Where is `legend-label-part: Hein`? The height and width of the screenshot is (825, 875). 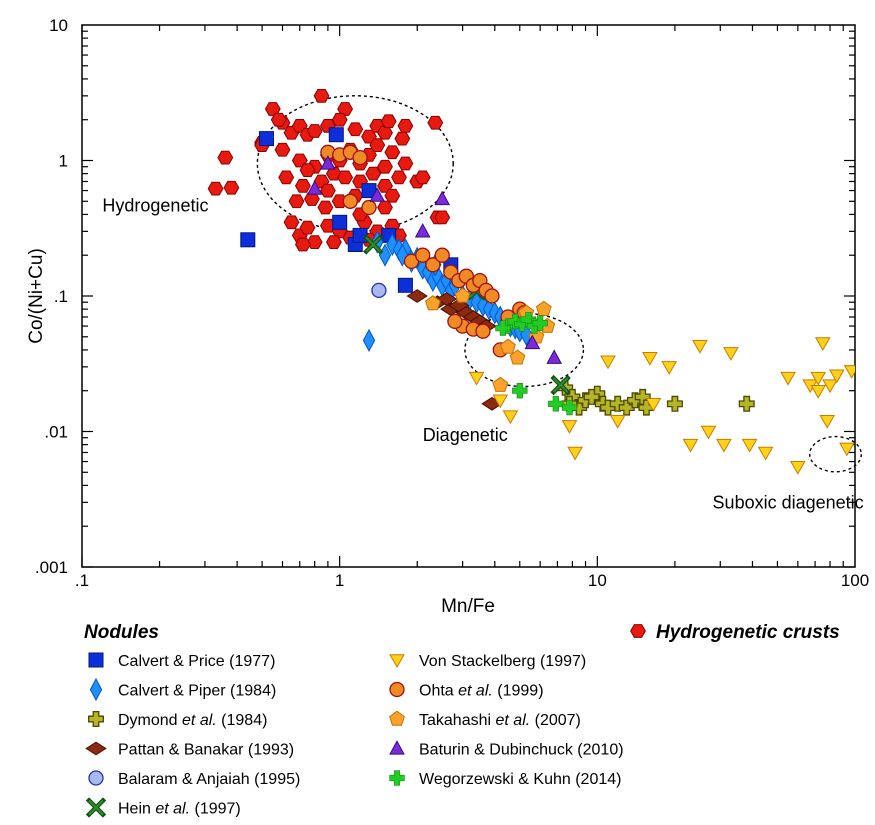 legend-label-part: Hein is located at coordinates (136, 809).